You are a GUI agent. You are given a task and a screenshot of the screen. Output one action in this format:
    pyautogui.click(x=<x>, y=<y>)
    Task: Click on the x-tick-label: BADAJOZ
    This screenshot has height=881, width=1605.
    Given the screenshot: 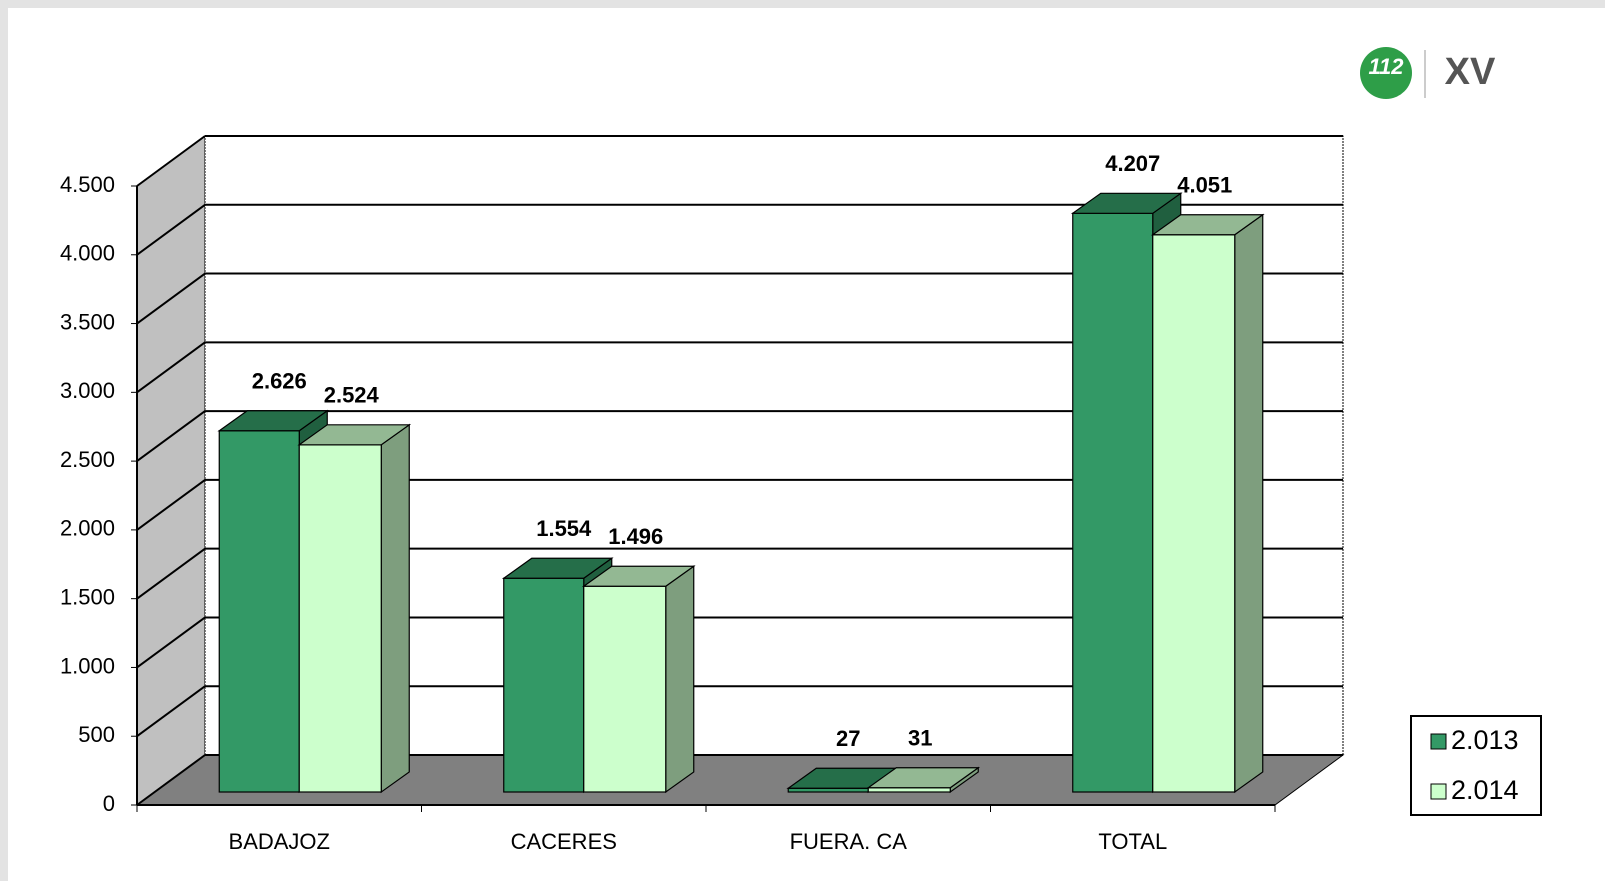 What is the action you would take?
    pyautogui.click(x=279, y=841)
    